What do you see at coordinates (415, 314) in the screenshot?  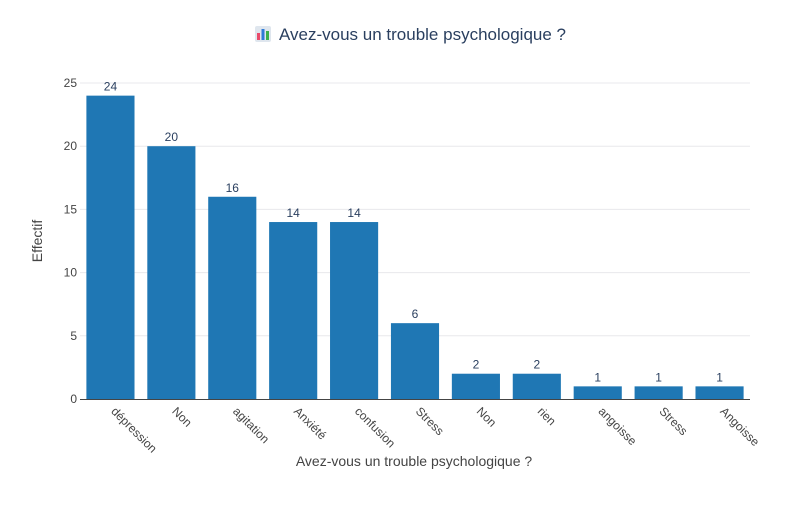 I see `bar-data-label: 6` at bounding box center [415, 314].